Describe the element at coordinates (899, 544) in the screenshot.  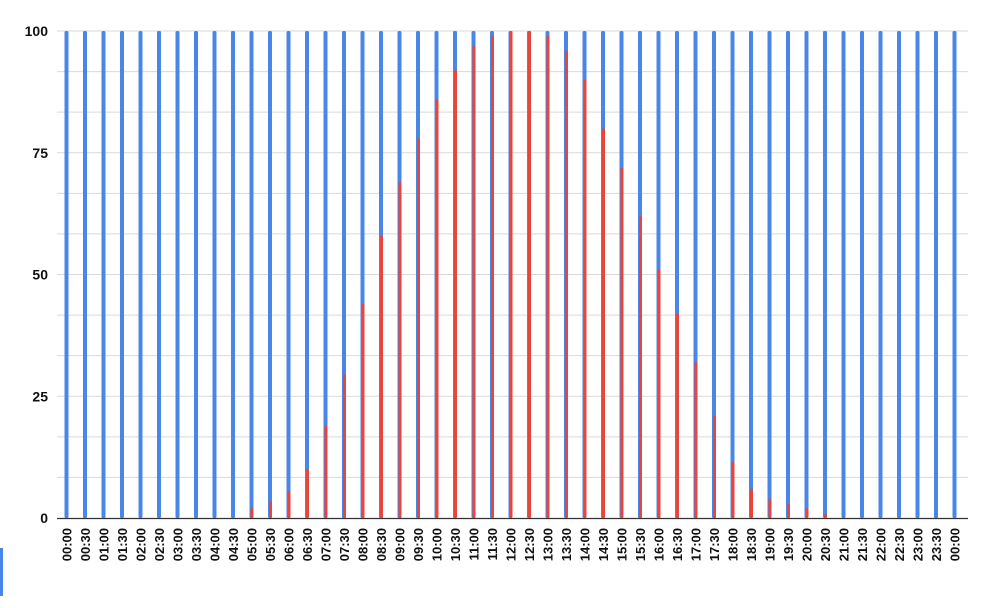
I see `x-tick-label: 22:30` at that location.